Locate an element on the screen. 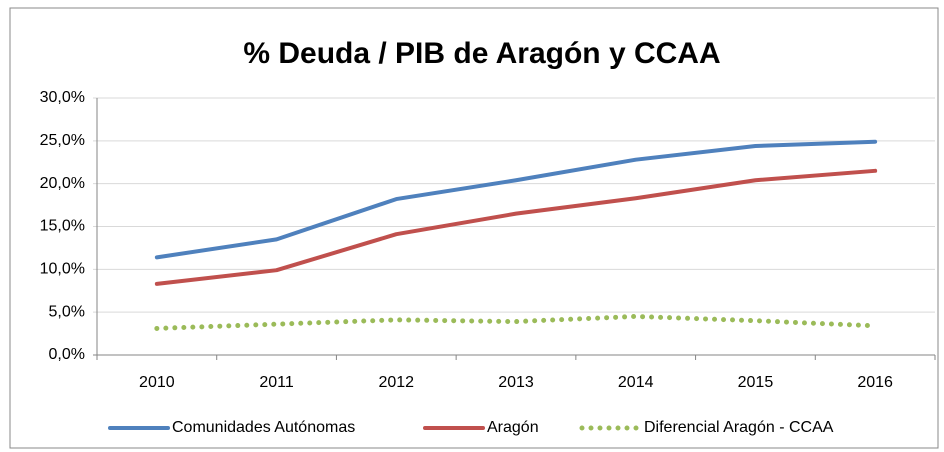 The width and height of the screenshot is (944, 452). x-tick-label: 2016 is located at coordinates (875, 382).